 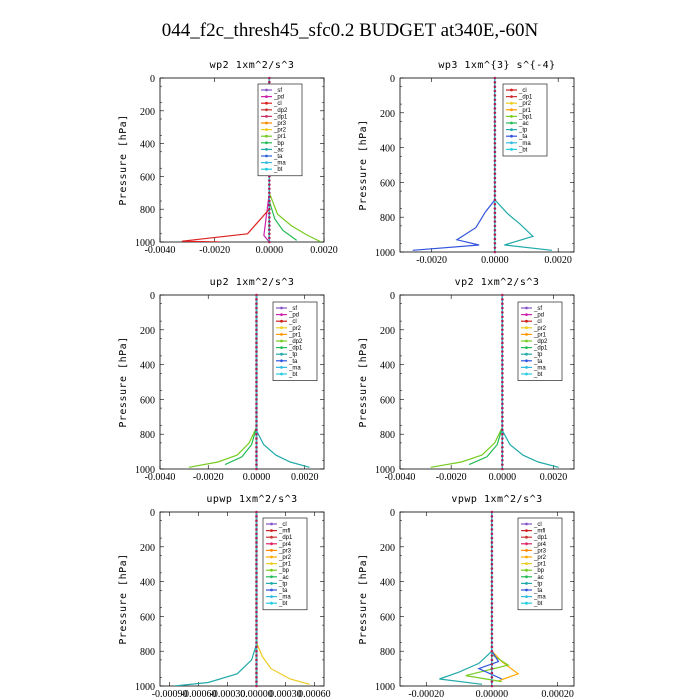 What do you see at coordinates (252, 65) in the screenshot?
I see `panel-title: wp2 1xm^2/s^3` at bounding box center [252, 65].